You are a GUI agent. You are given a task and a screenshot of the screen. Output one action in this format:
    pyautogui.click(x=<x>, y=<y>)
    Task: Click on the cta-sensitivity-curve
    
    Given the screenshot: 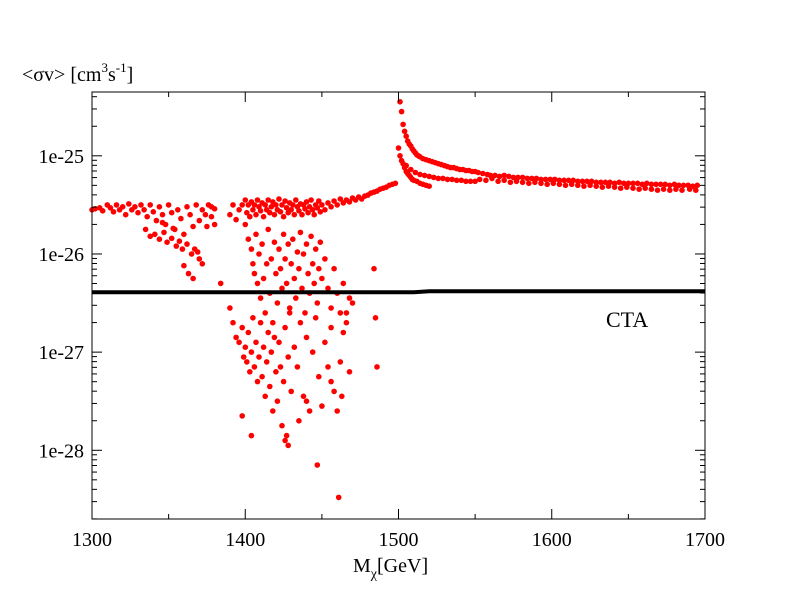 What is the action you would take?
    pyautogui.click(x=398, y=292)
    